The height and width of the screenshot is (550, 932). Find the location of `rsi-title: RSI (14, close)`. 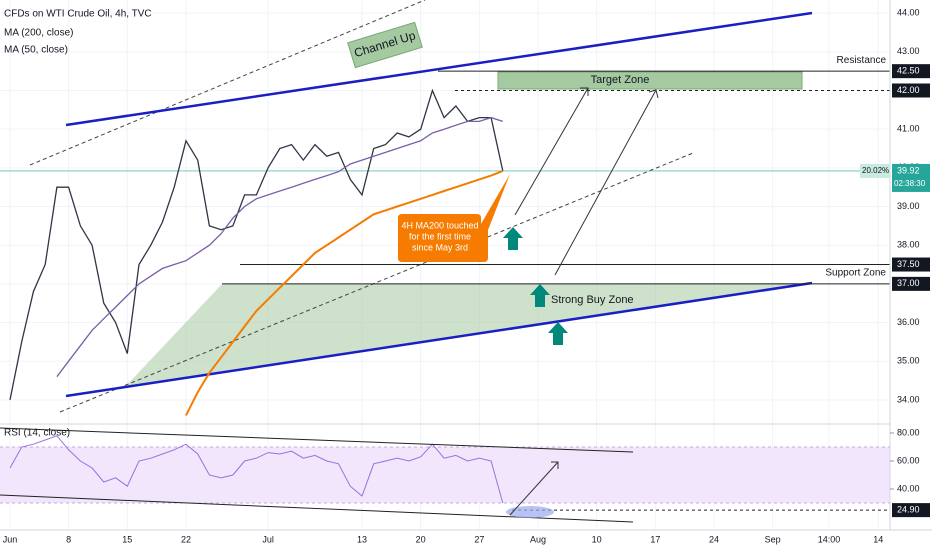

rsi-title: RSI (14, close) is located at coordinates (37, 433).